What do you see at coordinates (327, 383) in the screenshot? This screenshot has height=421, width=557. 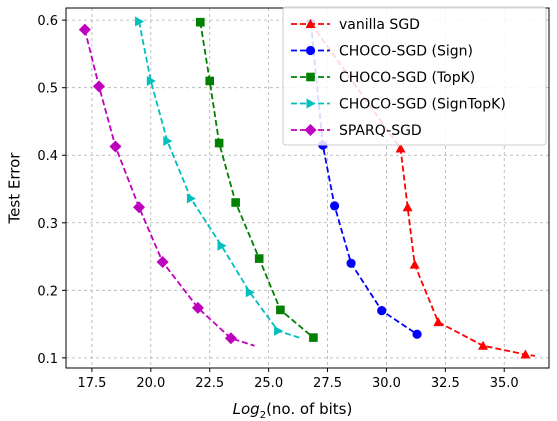 I see `x-tick-label: 27.5` at bounding box center [327, 383].